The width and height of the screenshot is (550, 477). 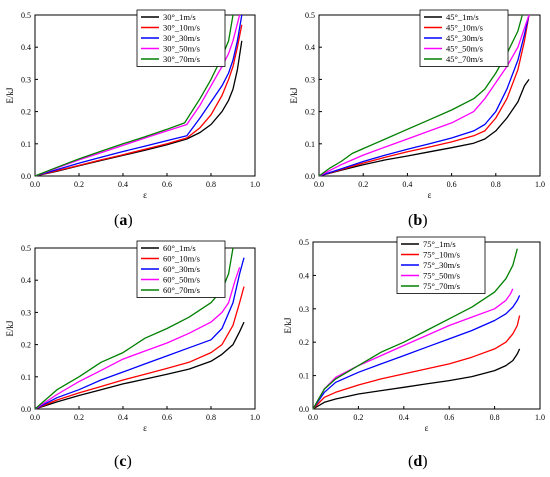 I want to click on legend-label-1: 45°_10m/s, so click(x=464, y=28).